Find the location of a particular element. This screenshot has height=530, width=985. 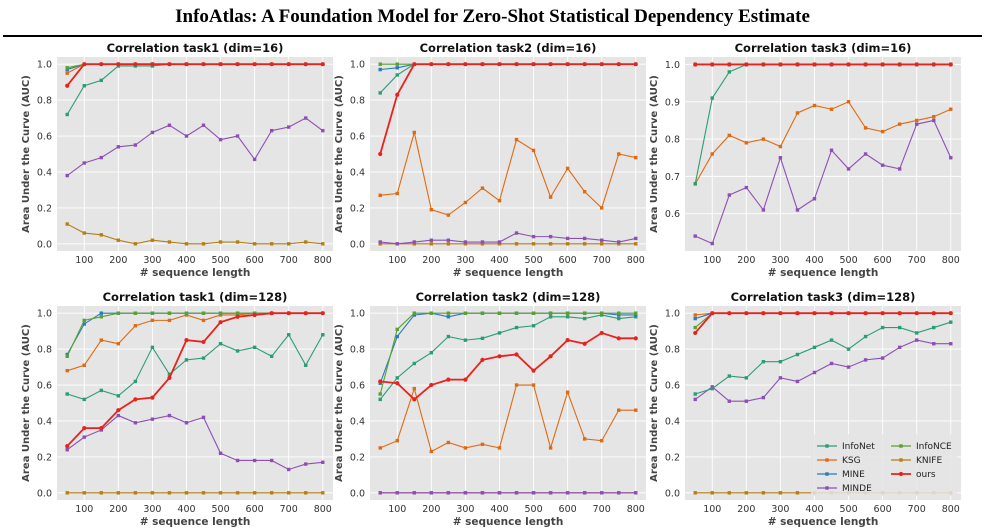

y-tick-label: 0.7 is located at coordinates (672, 177).